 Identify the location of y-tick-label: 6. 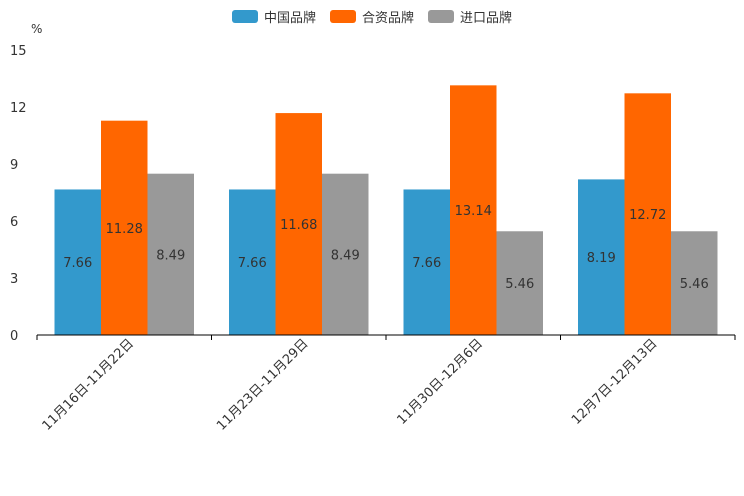
(14, 222).